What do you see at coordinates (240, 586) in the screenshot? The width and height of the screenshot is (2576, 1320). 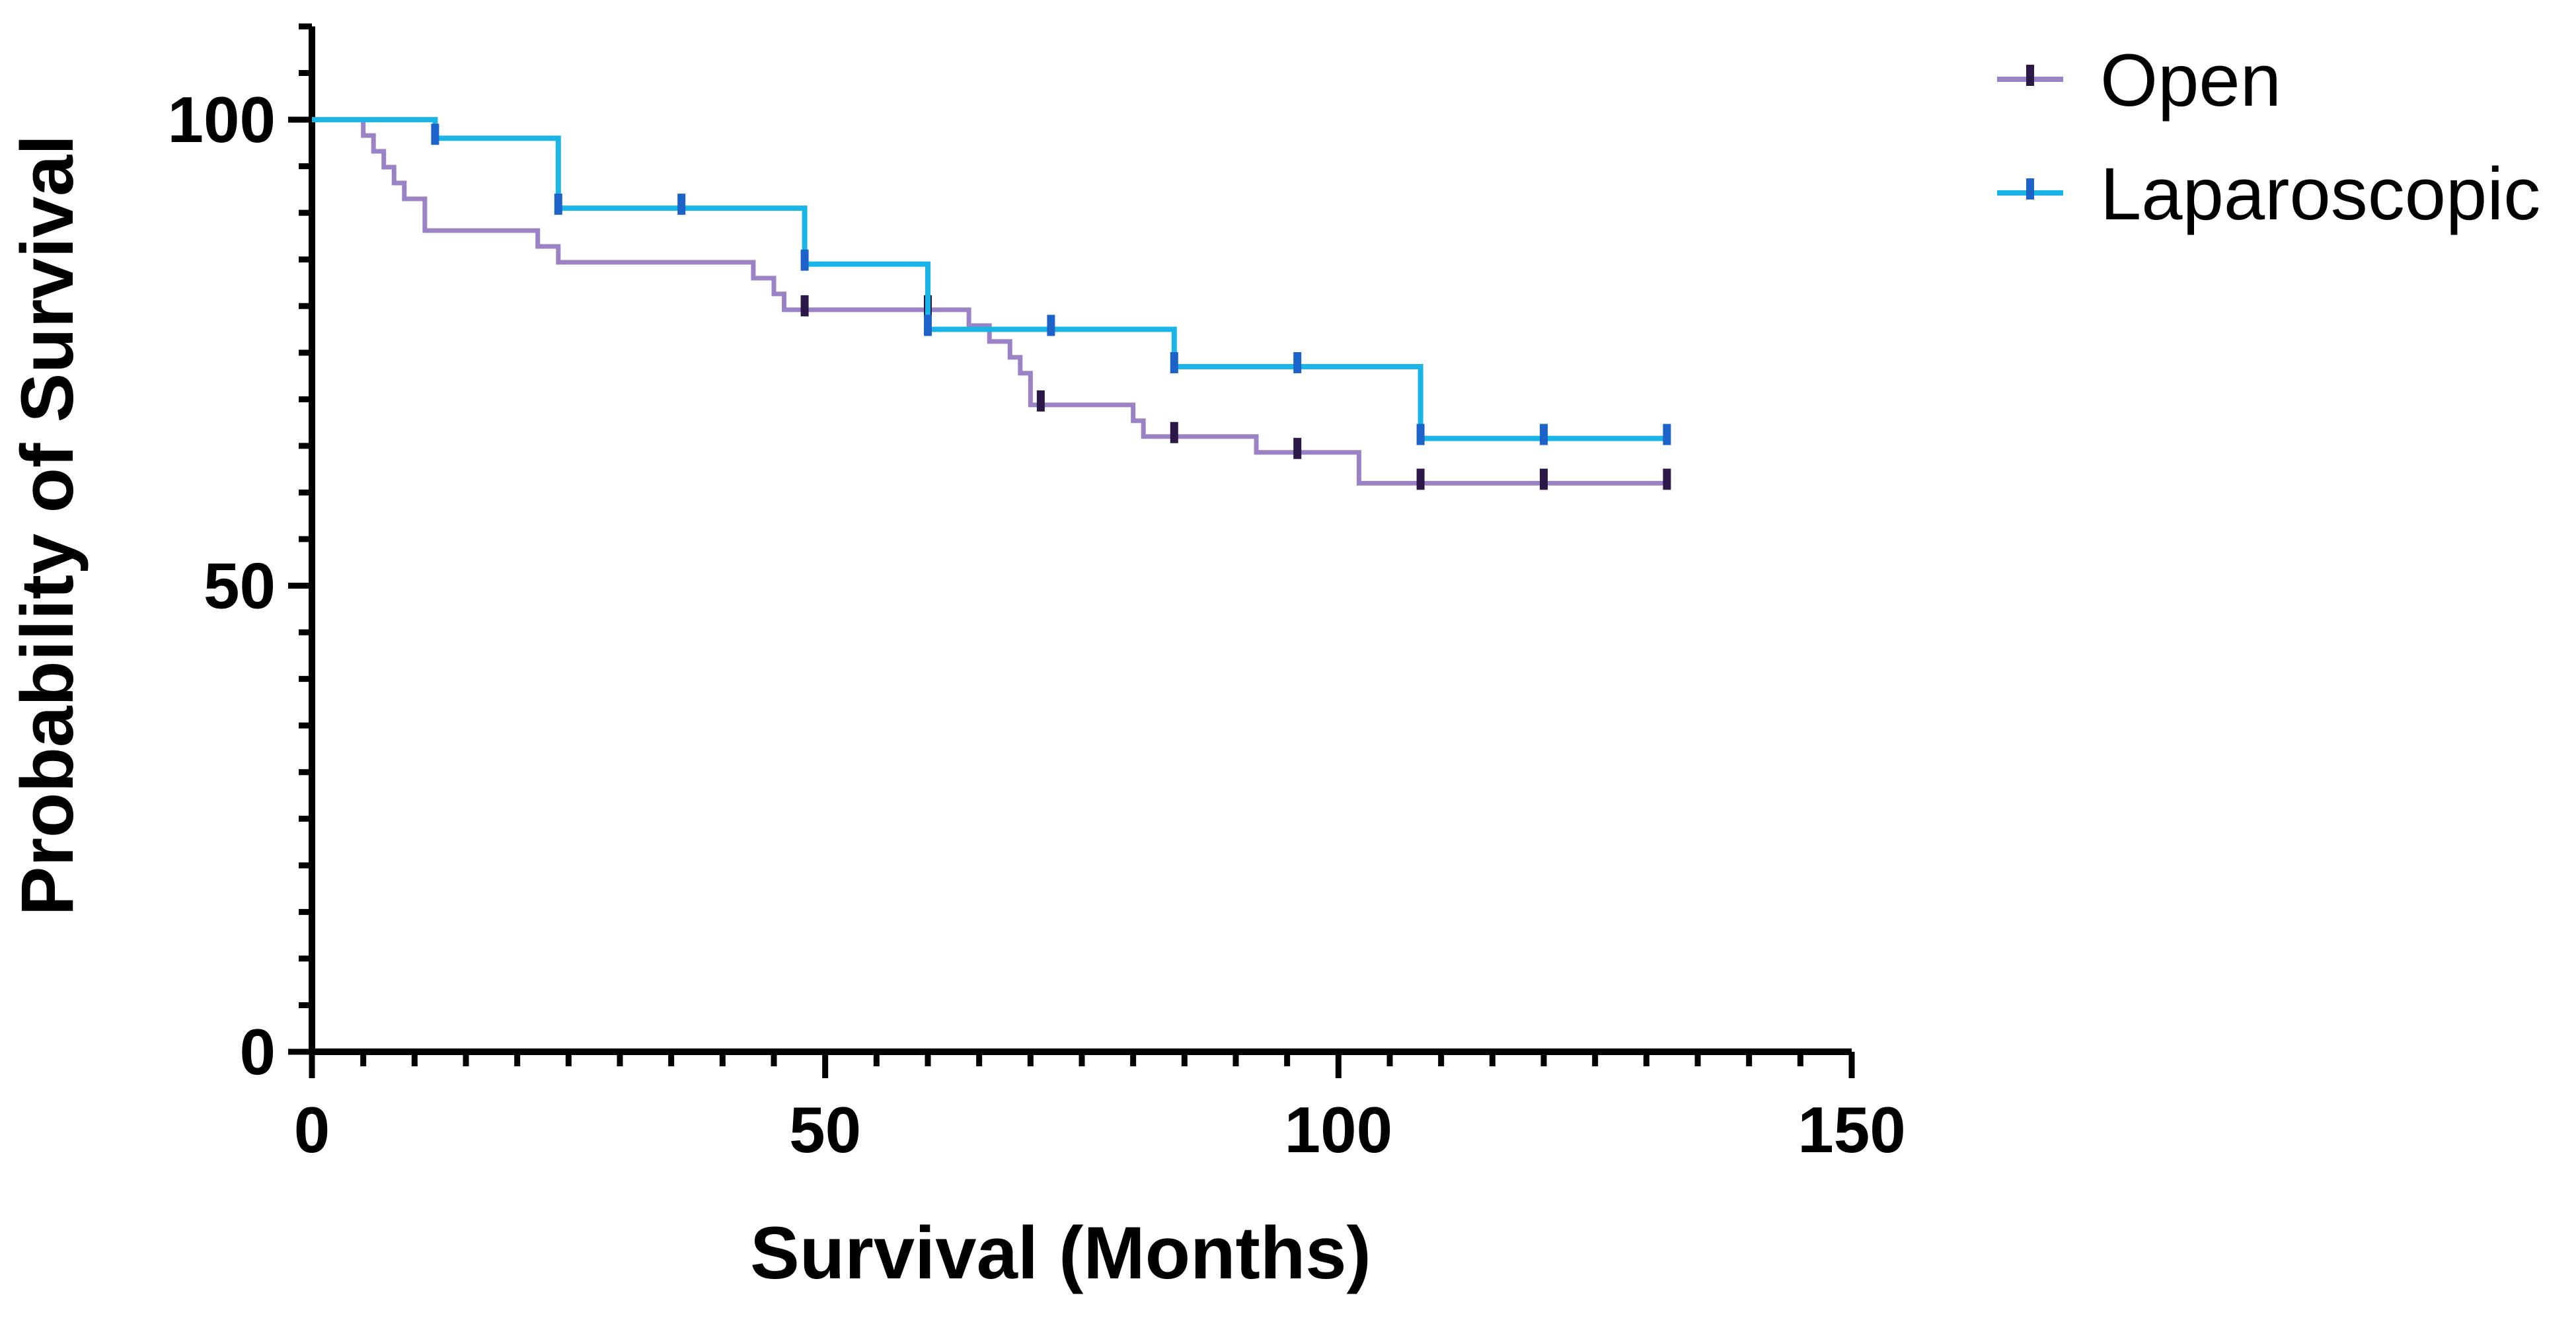 I see `y-tick-label: 50` at bounding box center [240, 586].